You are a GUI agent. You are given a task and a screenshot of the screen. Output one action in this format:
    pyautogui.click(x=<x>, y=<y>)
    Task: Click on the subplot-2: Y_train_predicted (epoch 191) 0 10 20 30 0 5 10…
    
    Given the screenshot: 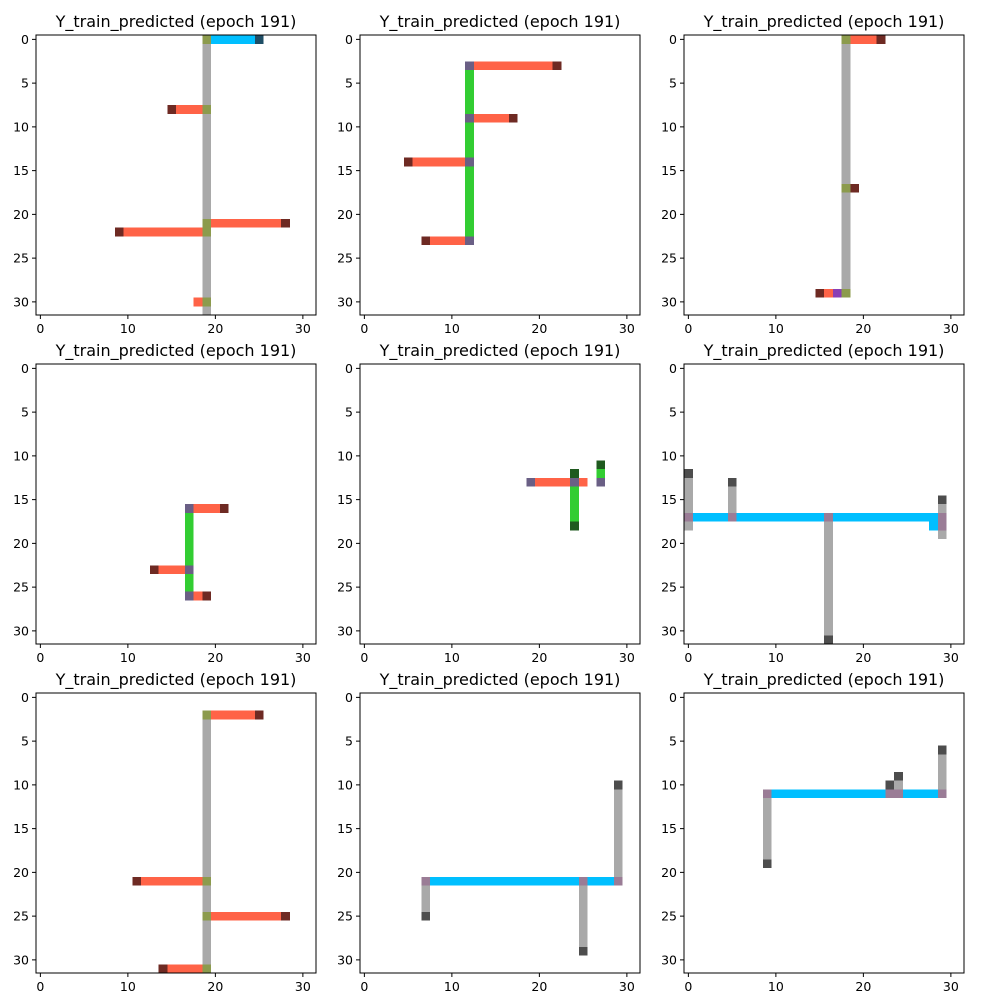 What is the action you would take?
    pyautogui.click(x=489, y=174)
    